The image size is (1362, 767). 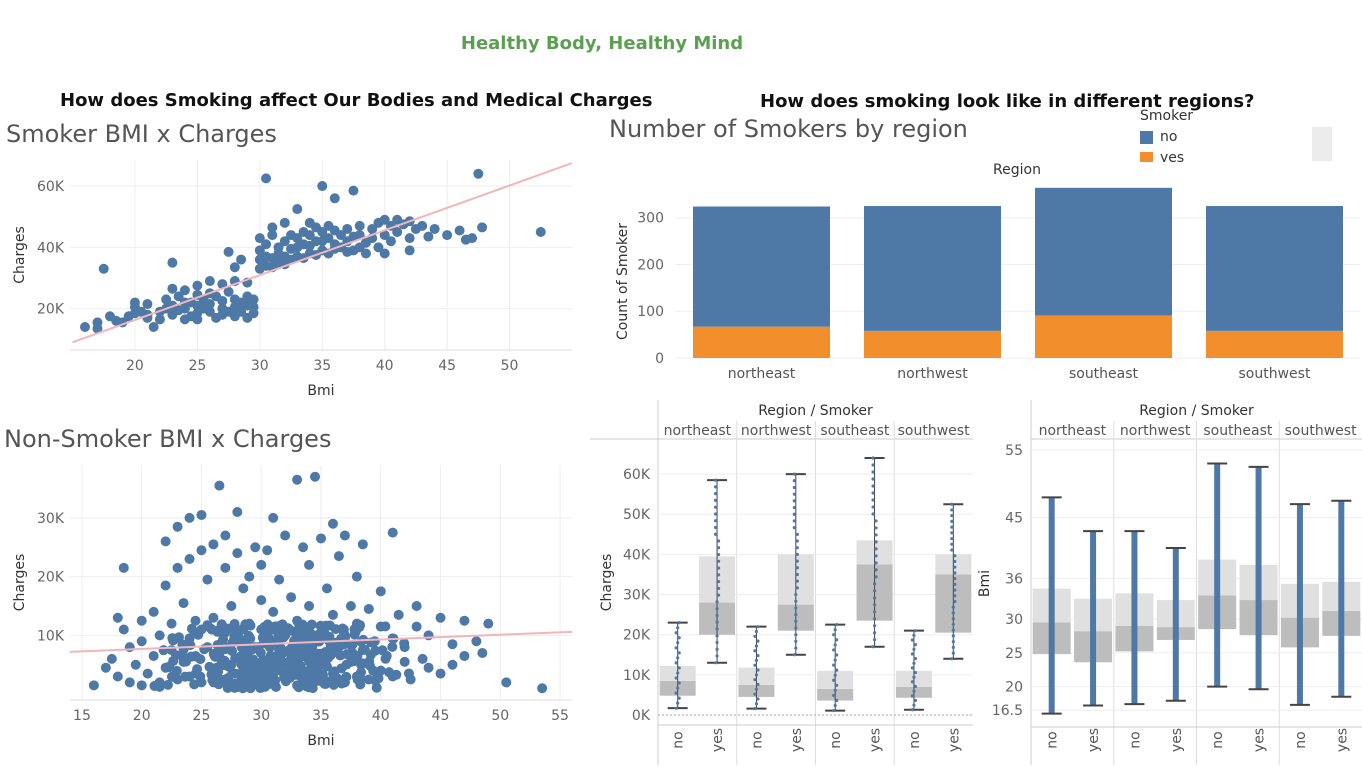 I want to click on legend-item-yes: yes, so click(x=1180, y=156).